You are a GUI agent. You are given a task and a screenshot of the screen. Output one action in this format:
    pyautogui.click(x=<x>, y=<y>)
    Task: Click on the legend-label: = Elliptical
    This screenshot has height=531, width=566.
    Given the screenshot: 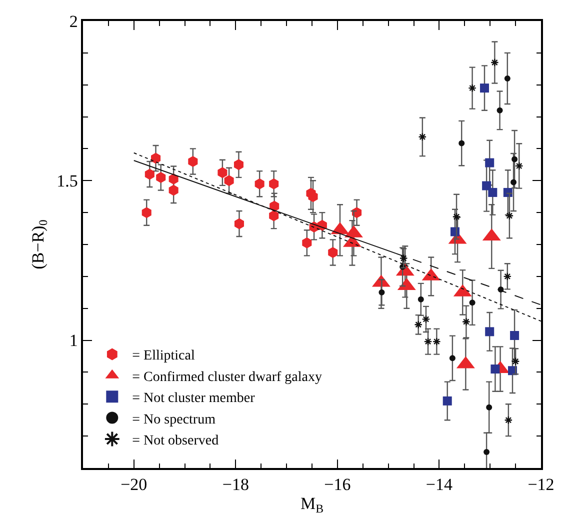 What is the action you would take?
    pyautogui.click(x=163, y=356)
    